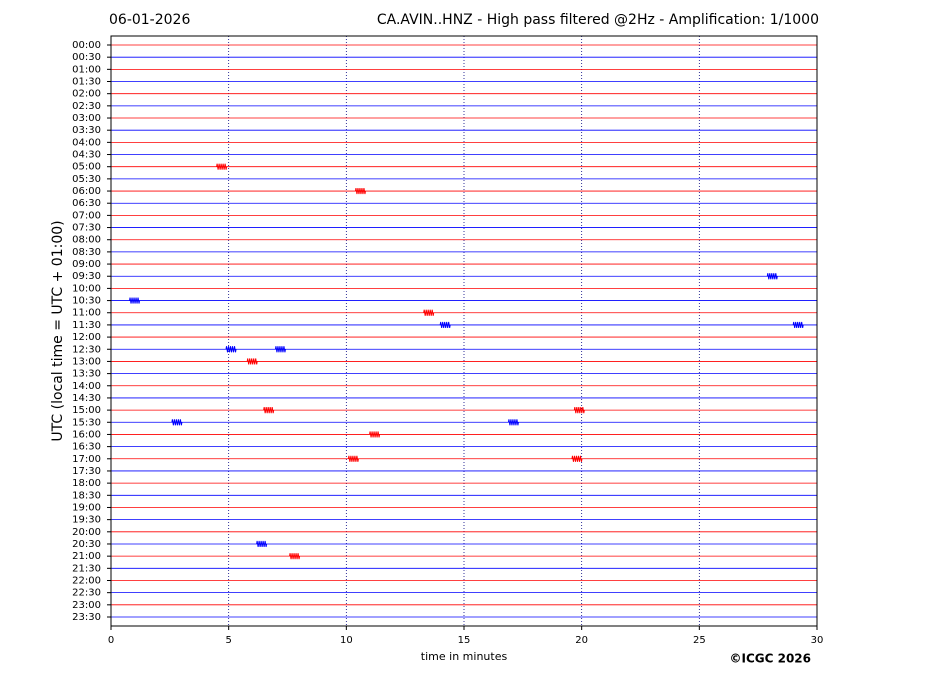  I want to click on y-tick-label: 12:00, so click(86, 337).